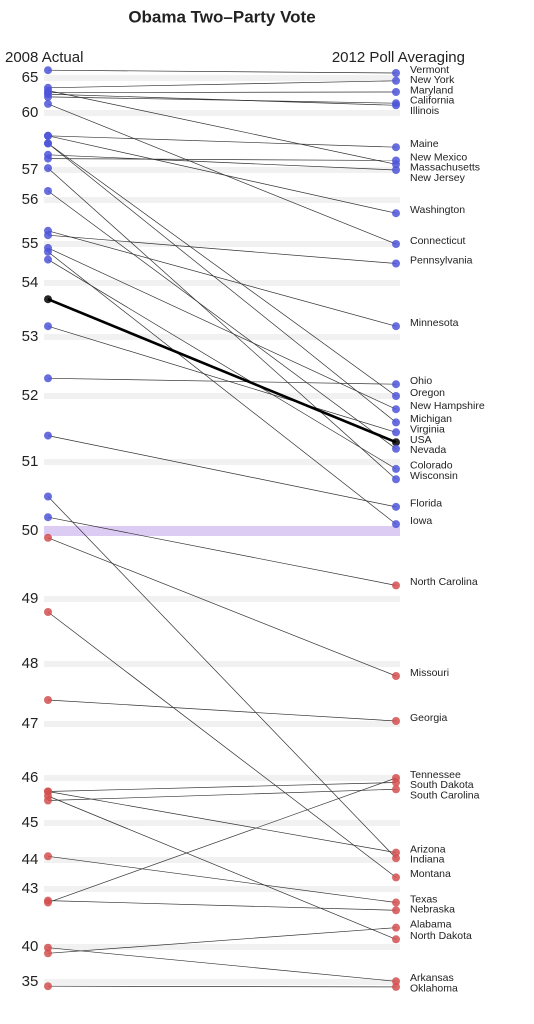 Image resolution: width=534 pixels, height=1024 pixels. Describe the element at coordinates (428, 849) in the screenshot. I see `state-label: Arizona` at that location.